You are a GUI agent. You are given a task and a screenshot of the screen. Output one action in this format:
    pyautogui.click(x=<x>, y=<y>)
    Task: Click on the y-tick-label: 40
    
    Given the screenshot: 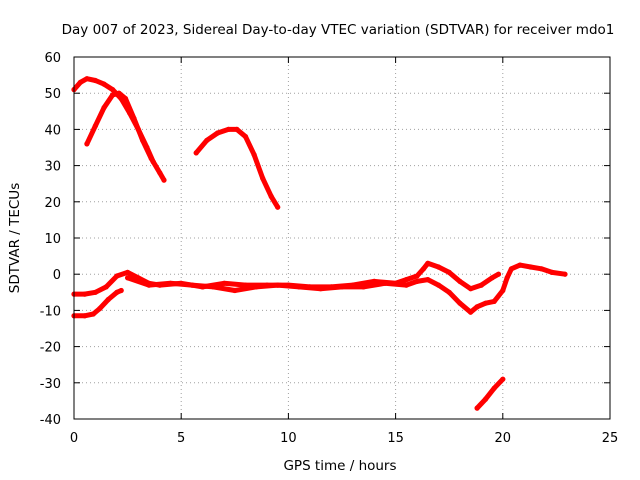 What is the action you would take?
    pyautogui.click(x=52, y=130)
    